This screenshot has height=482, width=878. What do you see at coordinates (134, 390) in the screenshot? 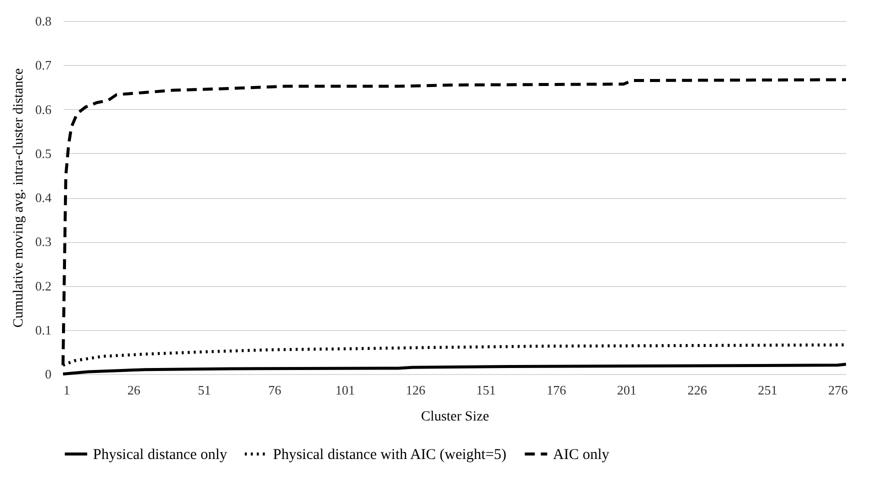
I see `x-tick-label: 26` at bounding box center [134, 390].